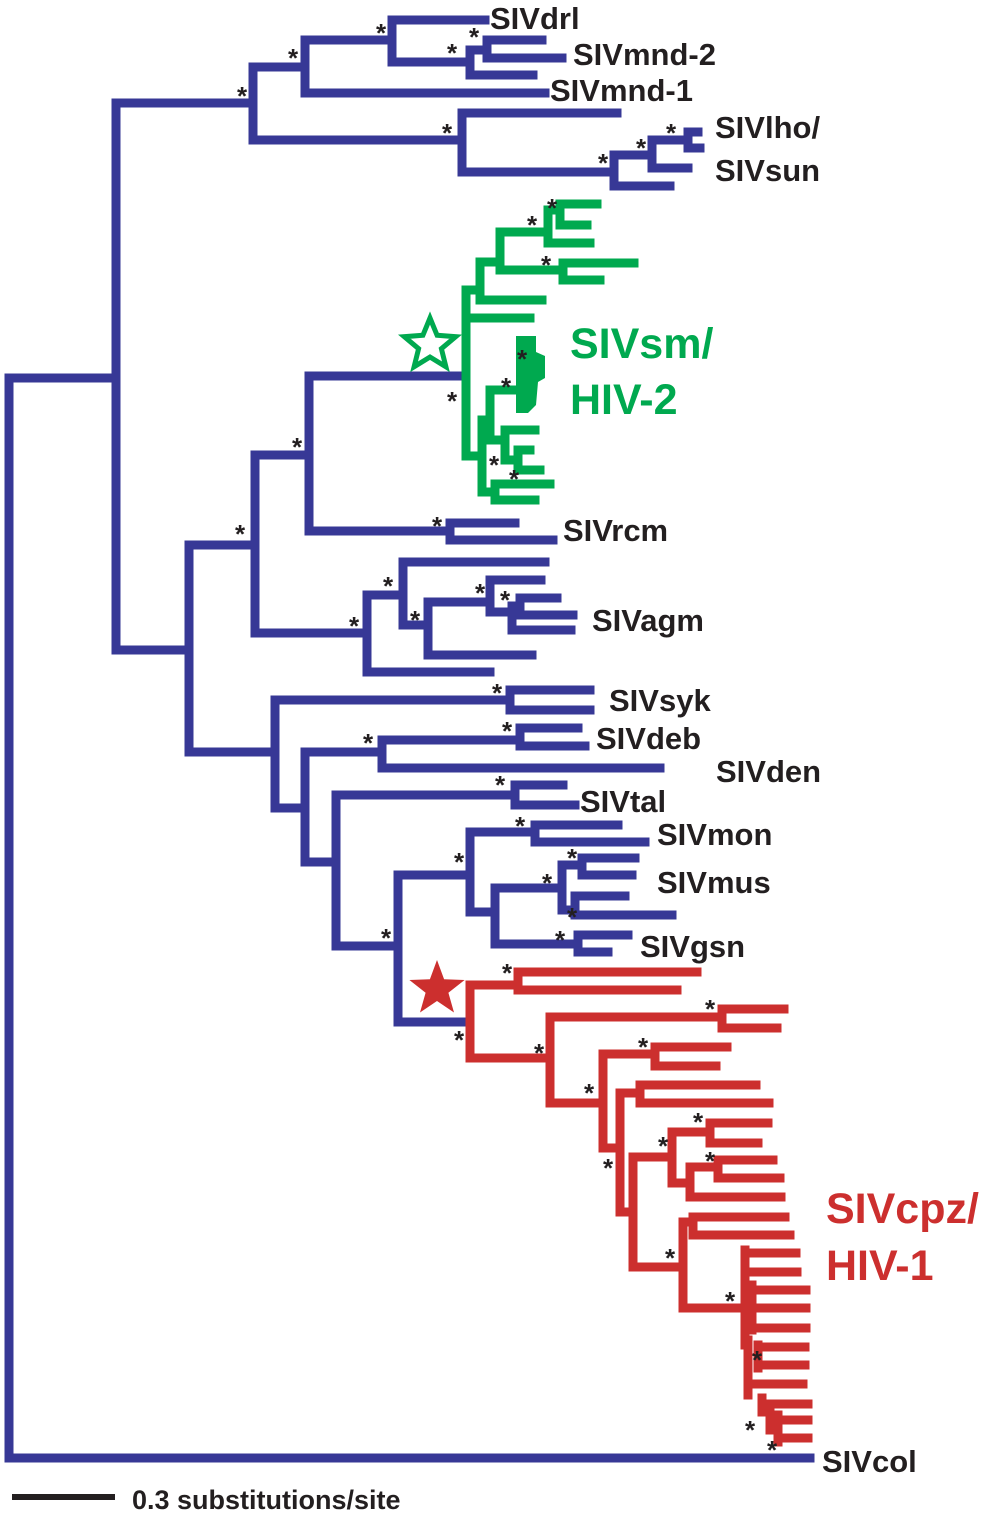 The height and width of the screenshot is (1515, 996). What do you see at coordinates (767, 170) in the screenshot?
I see `taxon-label-sivsun: SIVsun` at bounding box center [767, 170].